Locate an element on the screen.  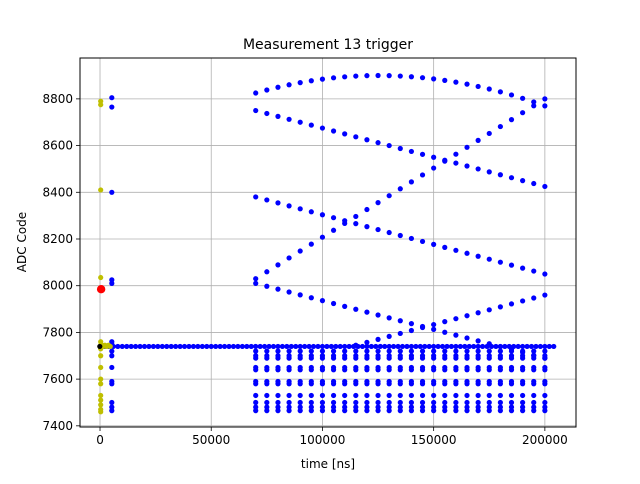
y-tick-label: 7800 is located at coordinates (57, 332).